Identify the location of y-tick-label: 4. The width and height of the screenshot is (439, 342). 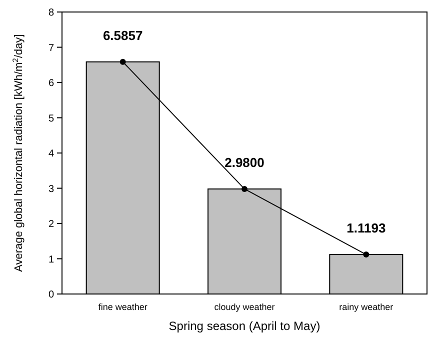
(51, 154).